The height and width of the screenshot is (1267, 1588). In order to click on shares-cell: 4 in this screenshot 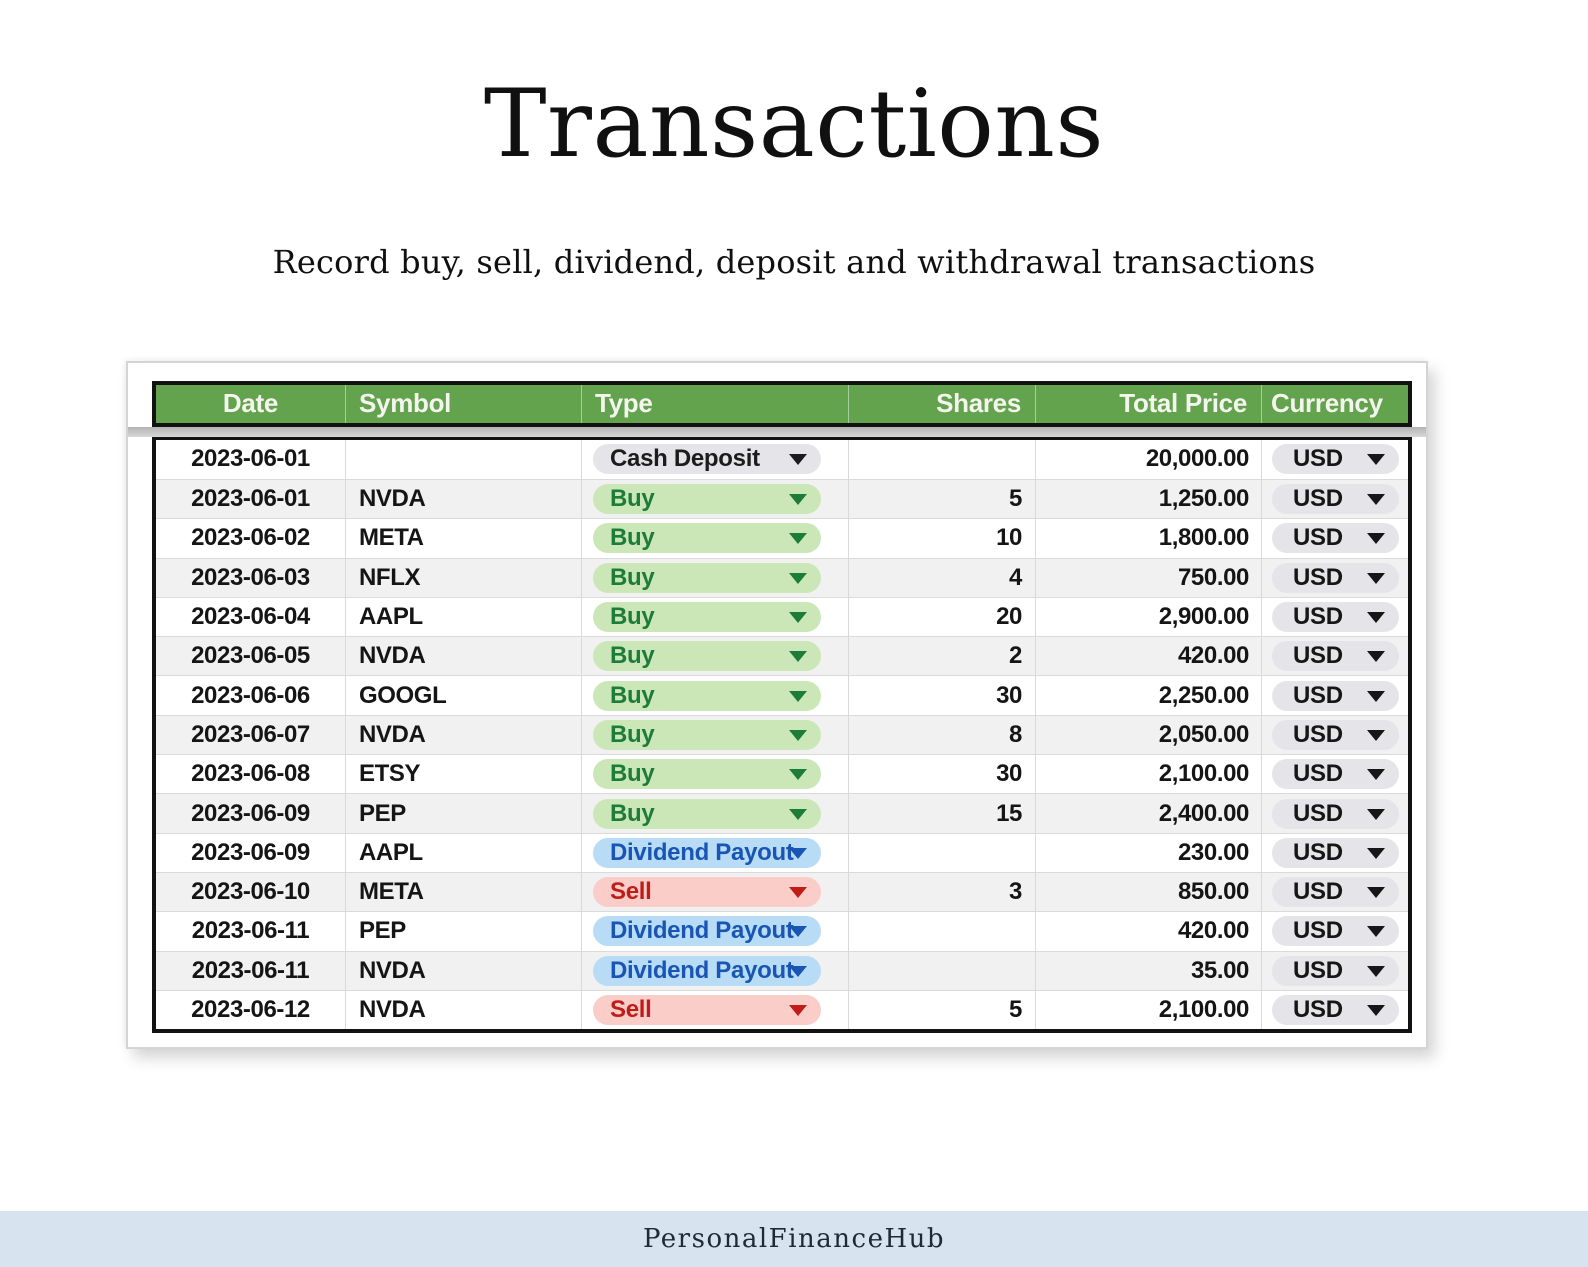, I will do `click(941, 577)`.